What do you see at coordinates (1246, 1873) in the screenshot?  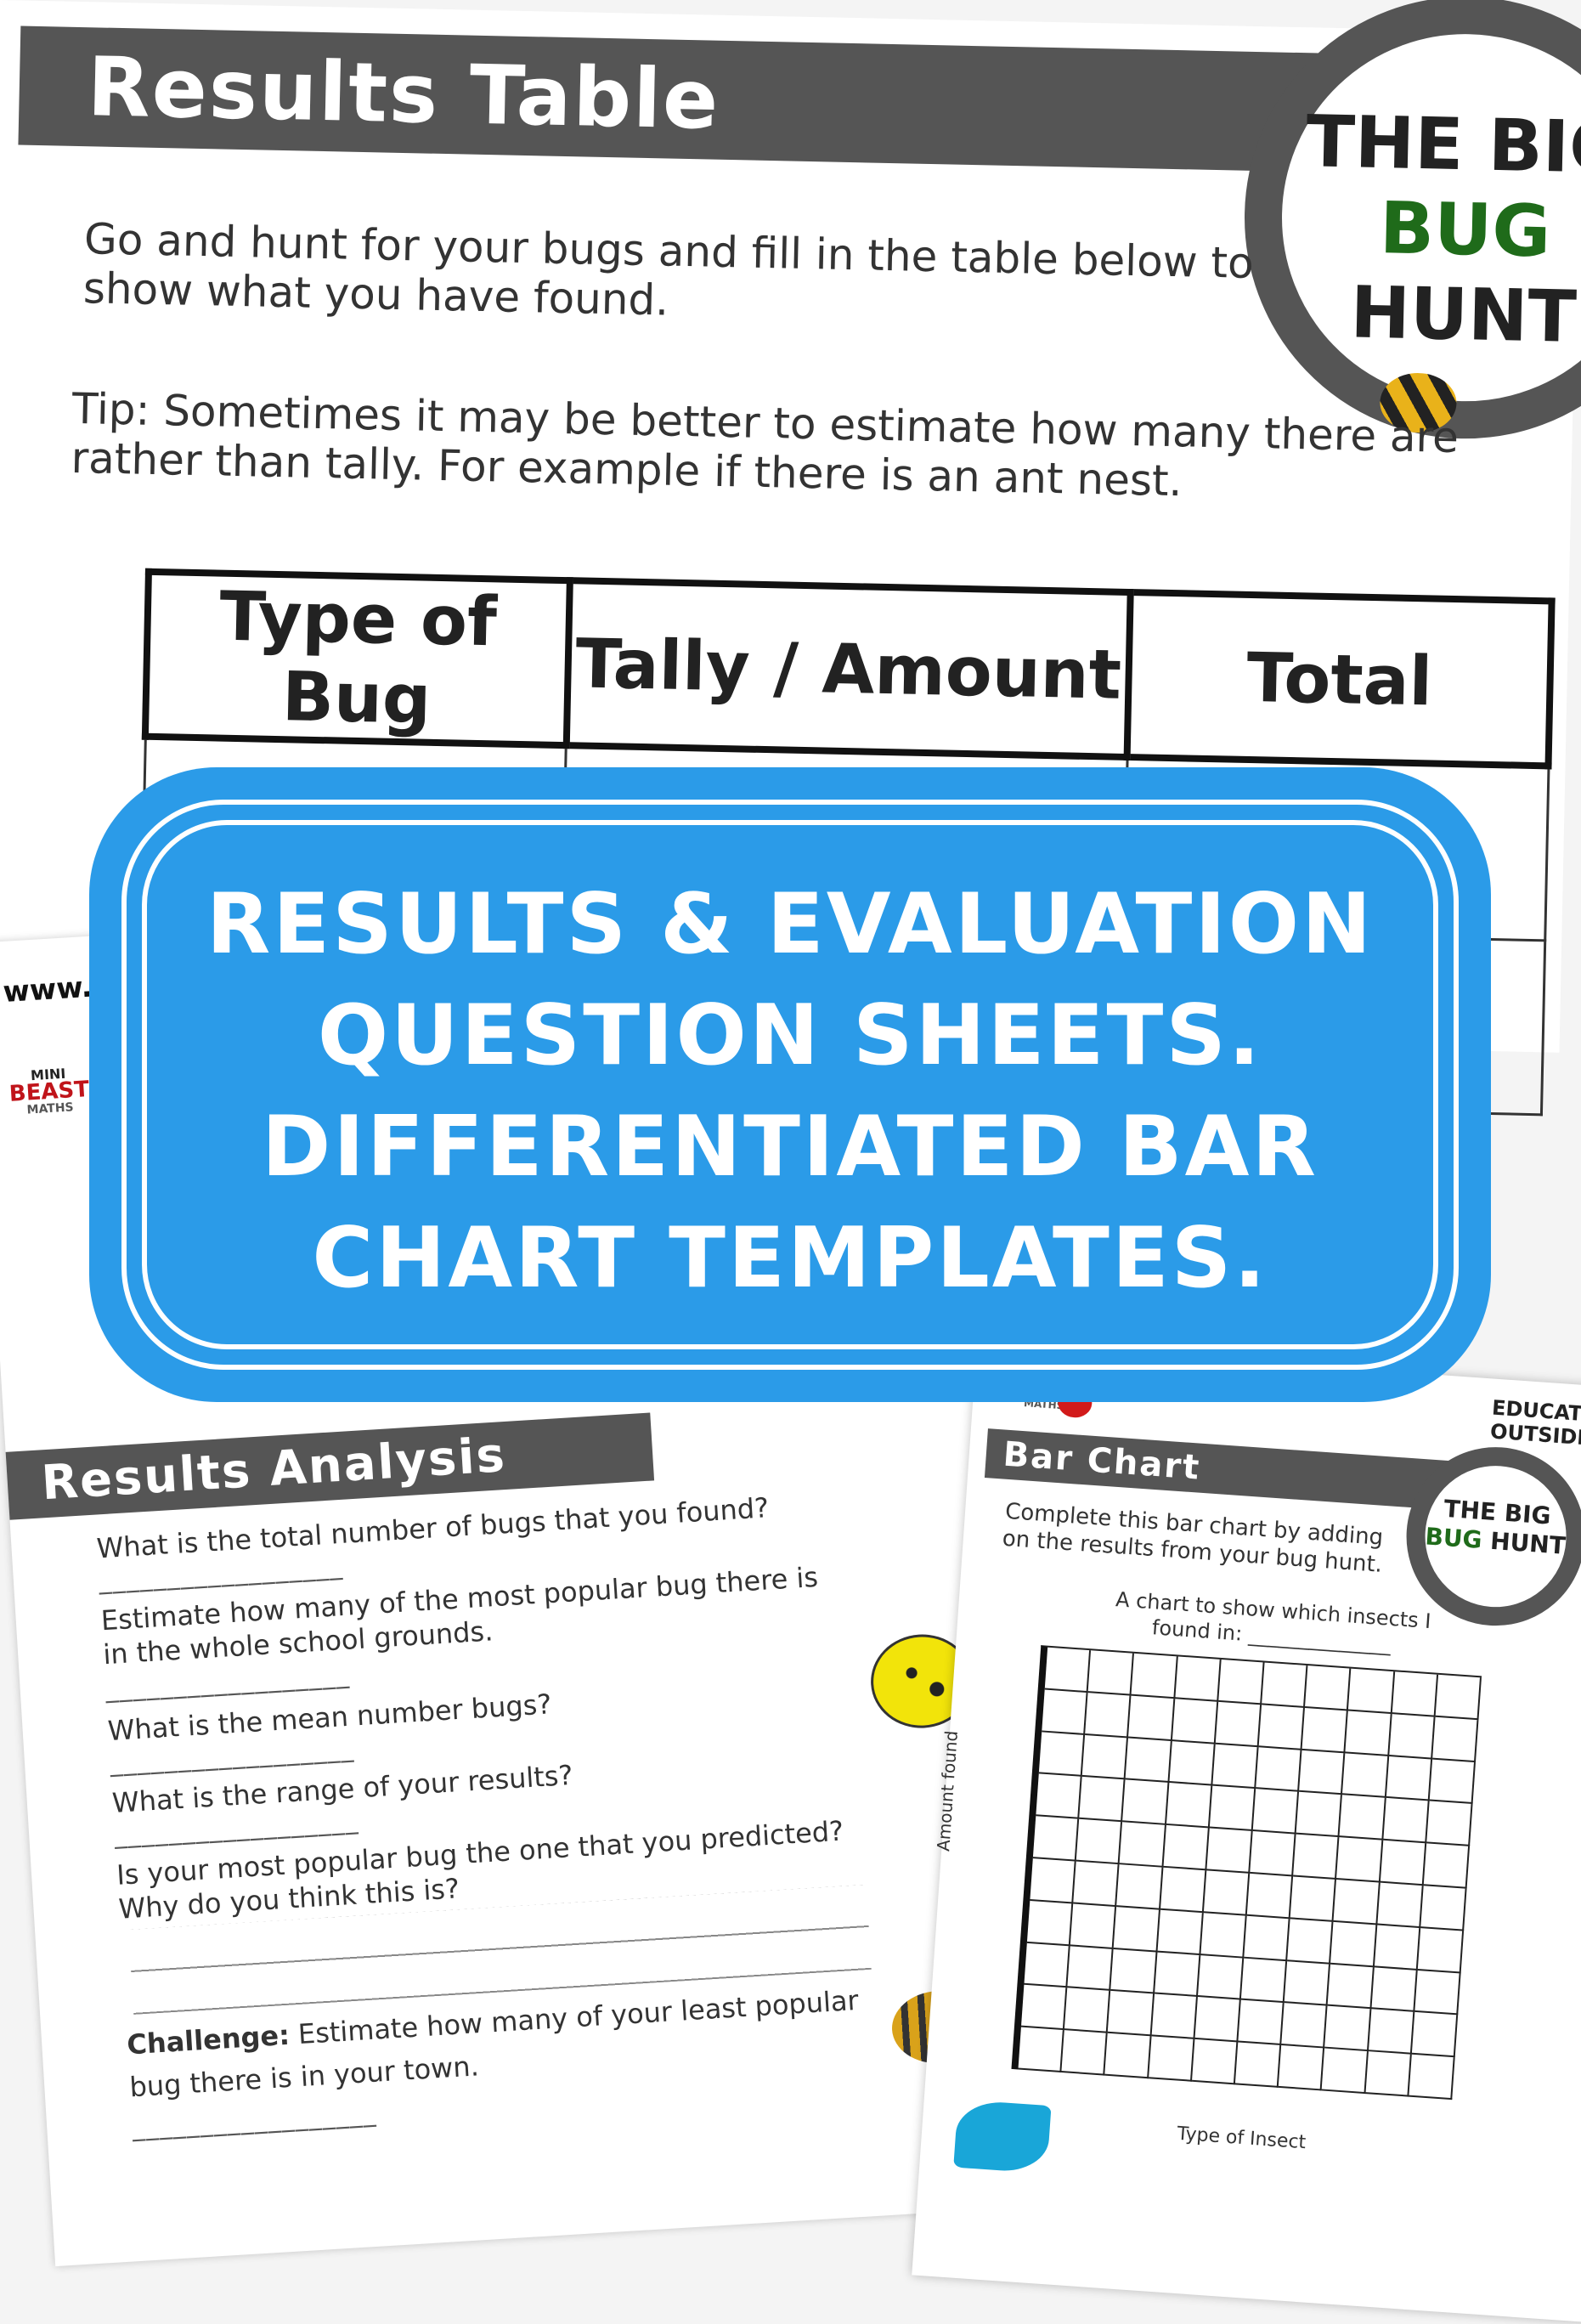 I see `bar-chart-grid` at bounding box center [1246, 1873].